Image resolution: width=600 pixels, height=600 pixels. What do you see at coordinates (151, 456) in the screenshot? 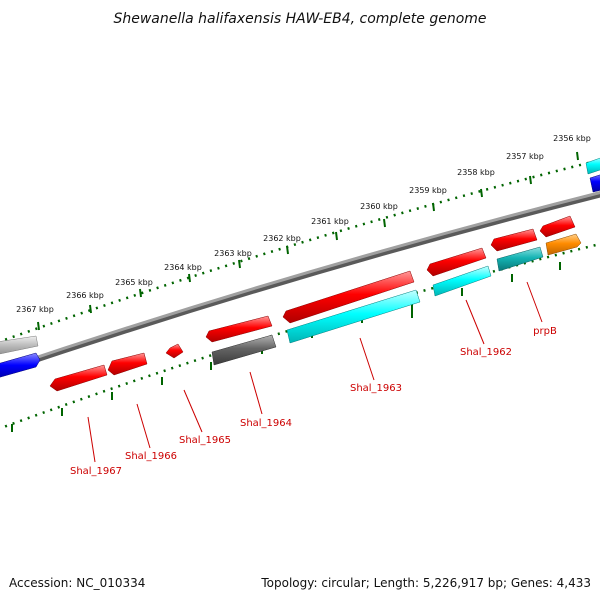
I see `label-shal-1966: Shal_1966` at bounding box center [151, 456].